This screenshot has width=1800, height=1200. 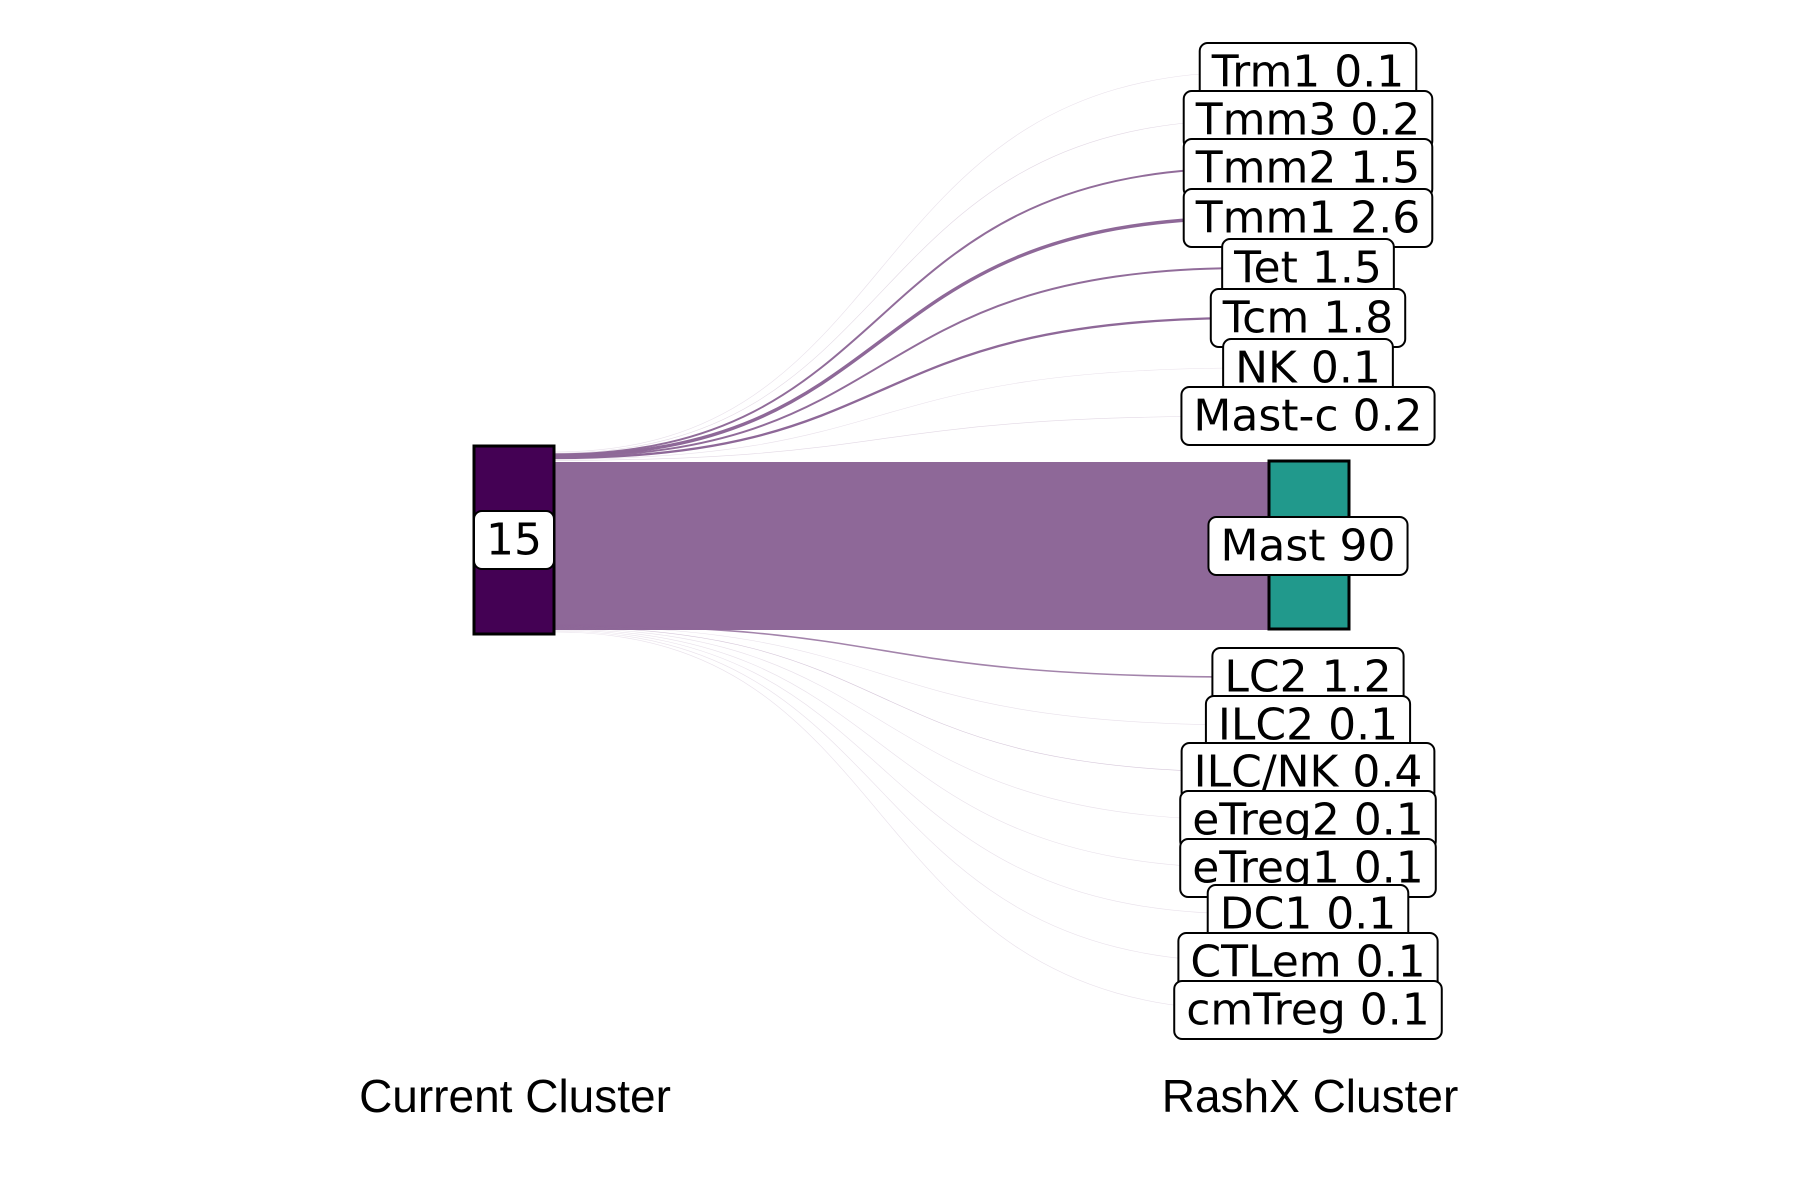 I want to click on flow-dc1, so click(x=901, y=772).